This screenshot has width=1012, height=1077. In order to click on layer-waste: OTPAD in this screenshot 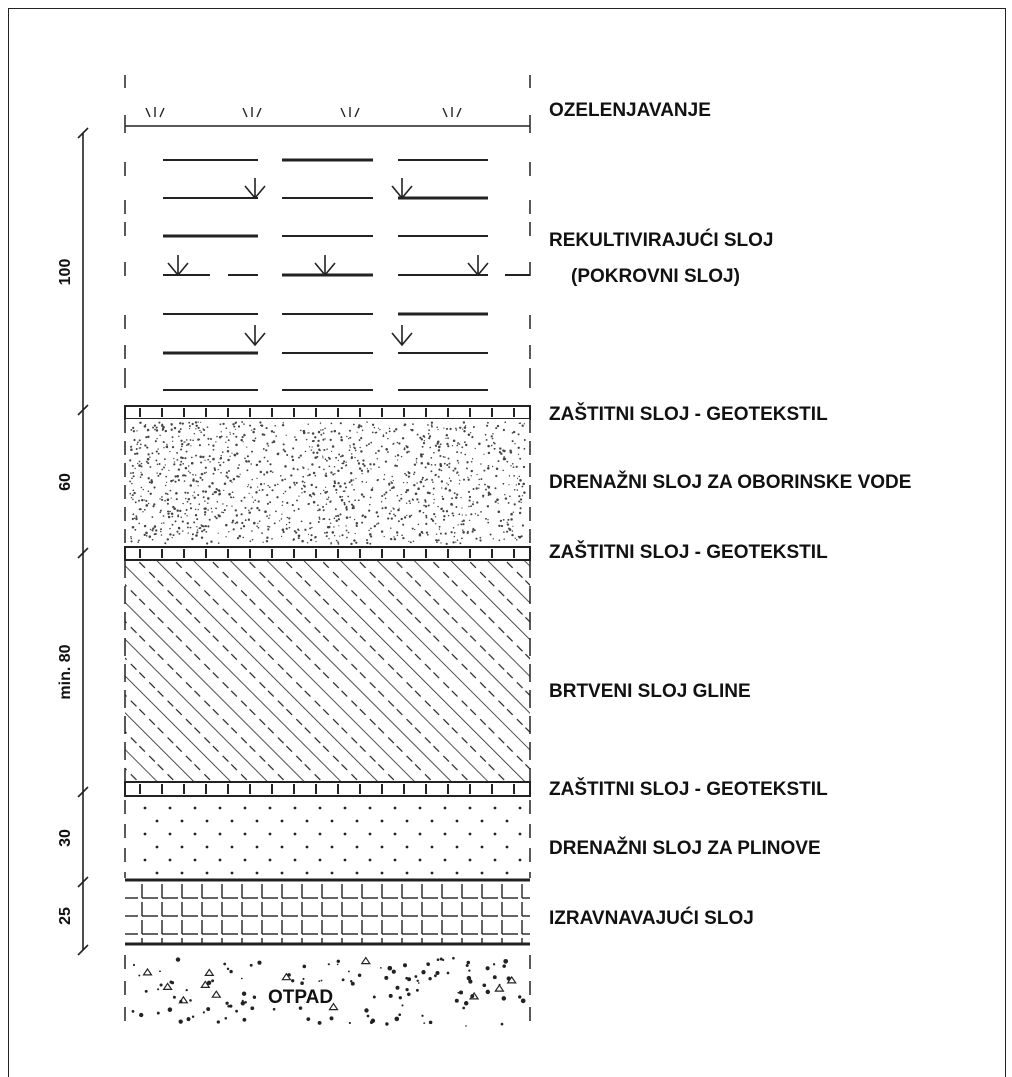, I will do `click(327, 991)`.